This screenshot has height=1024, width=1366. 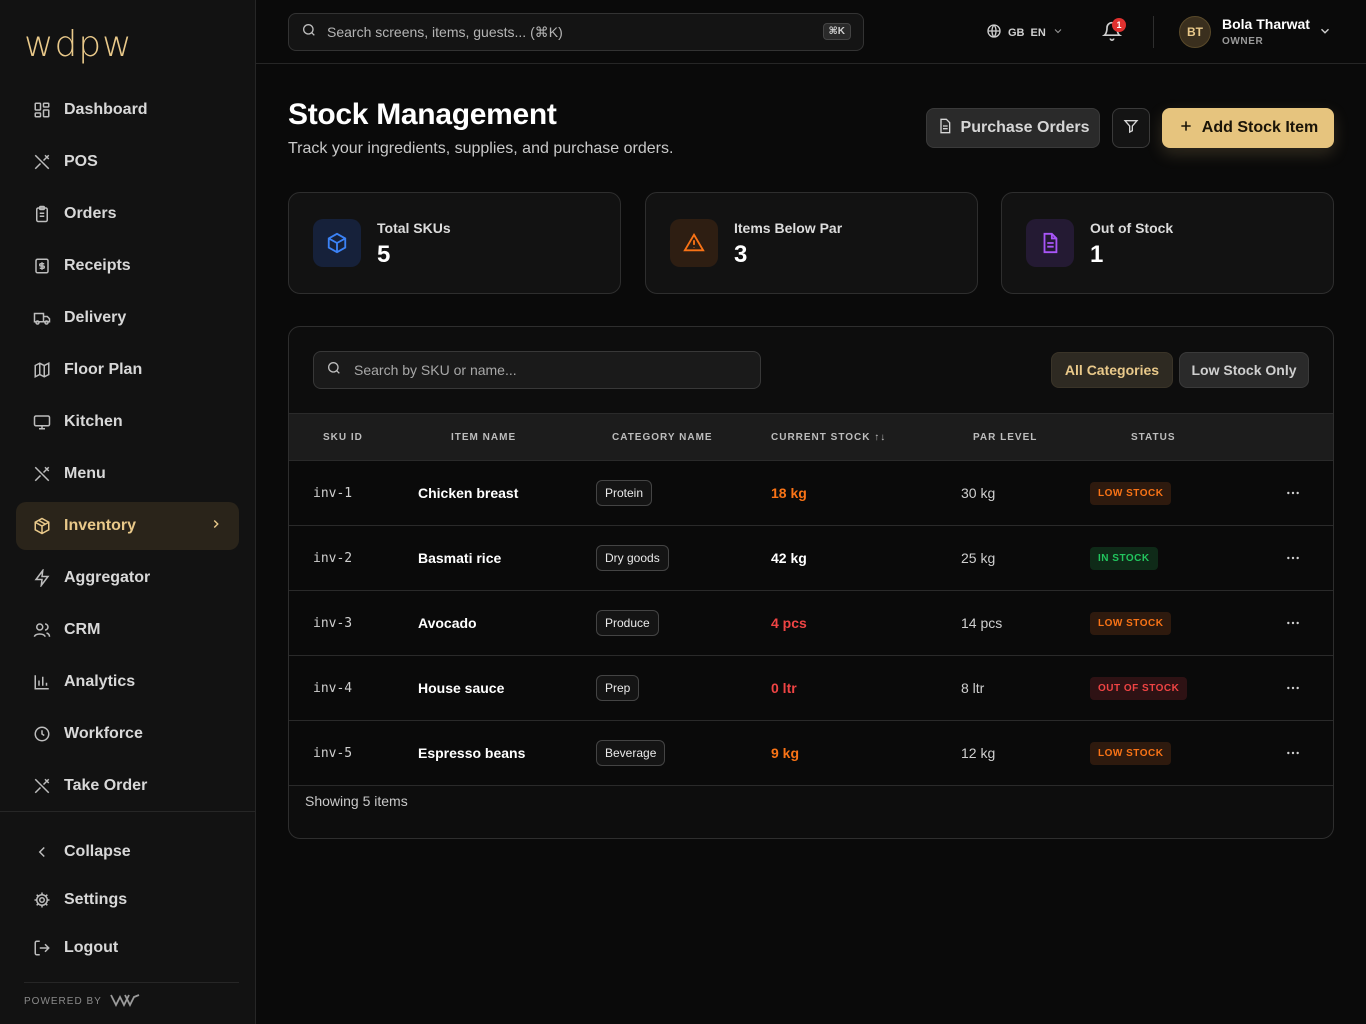 What do you see at coordinates (1124, 558) in the screenshot?
I see `status-cell: IN STOCK` at bounding box center [1124, 558].